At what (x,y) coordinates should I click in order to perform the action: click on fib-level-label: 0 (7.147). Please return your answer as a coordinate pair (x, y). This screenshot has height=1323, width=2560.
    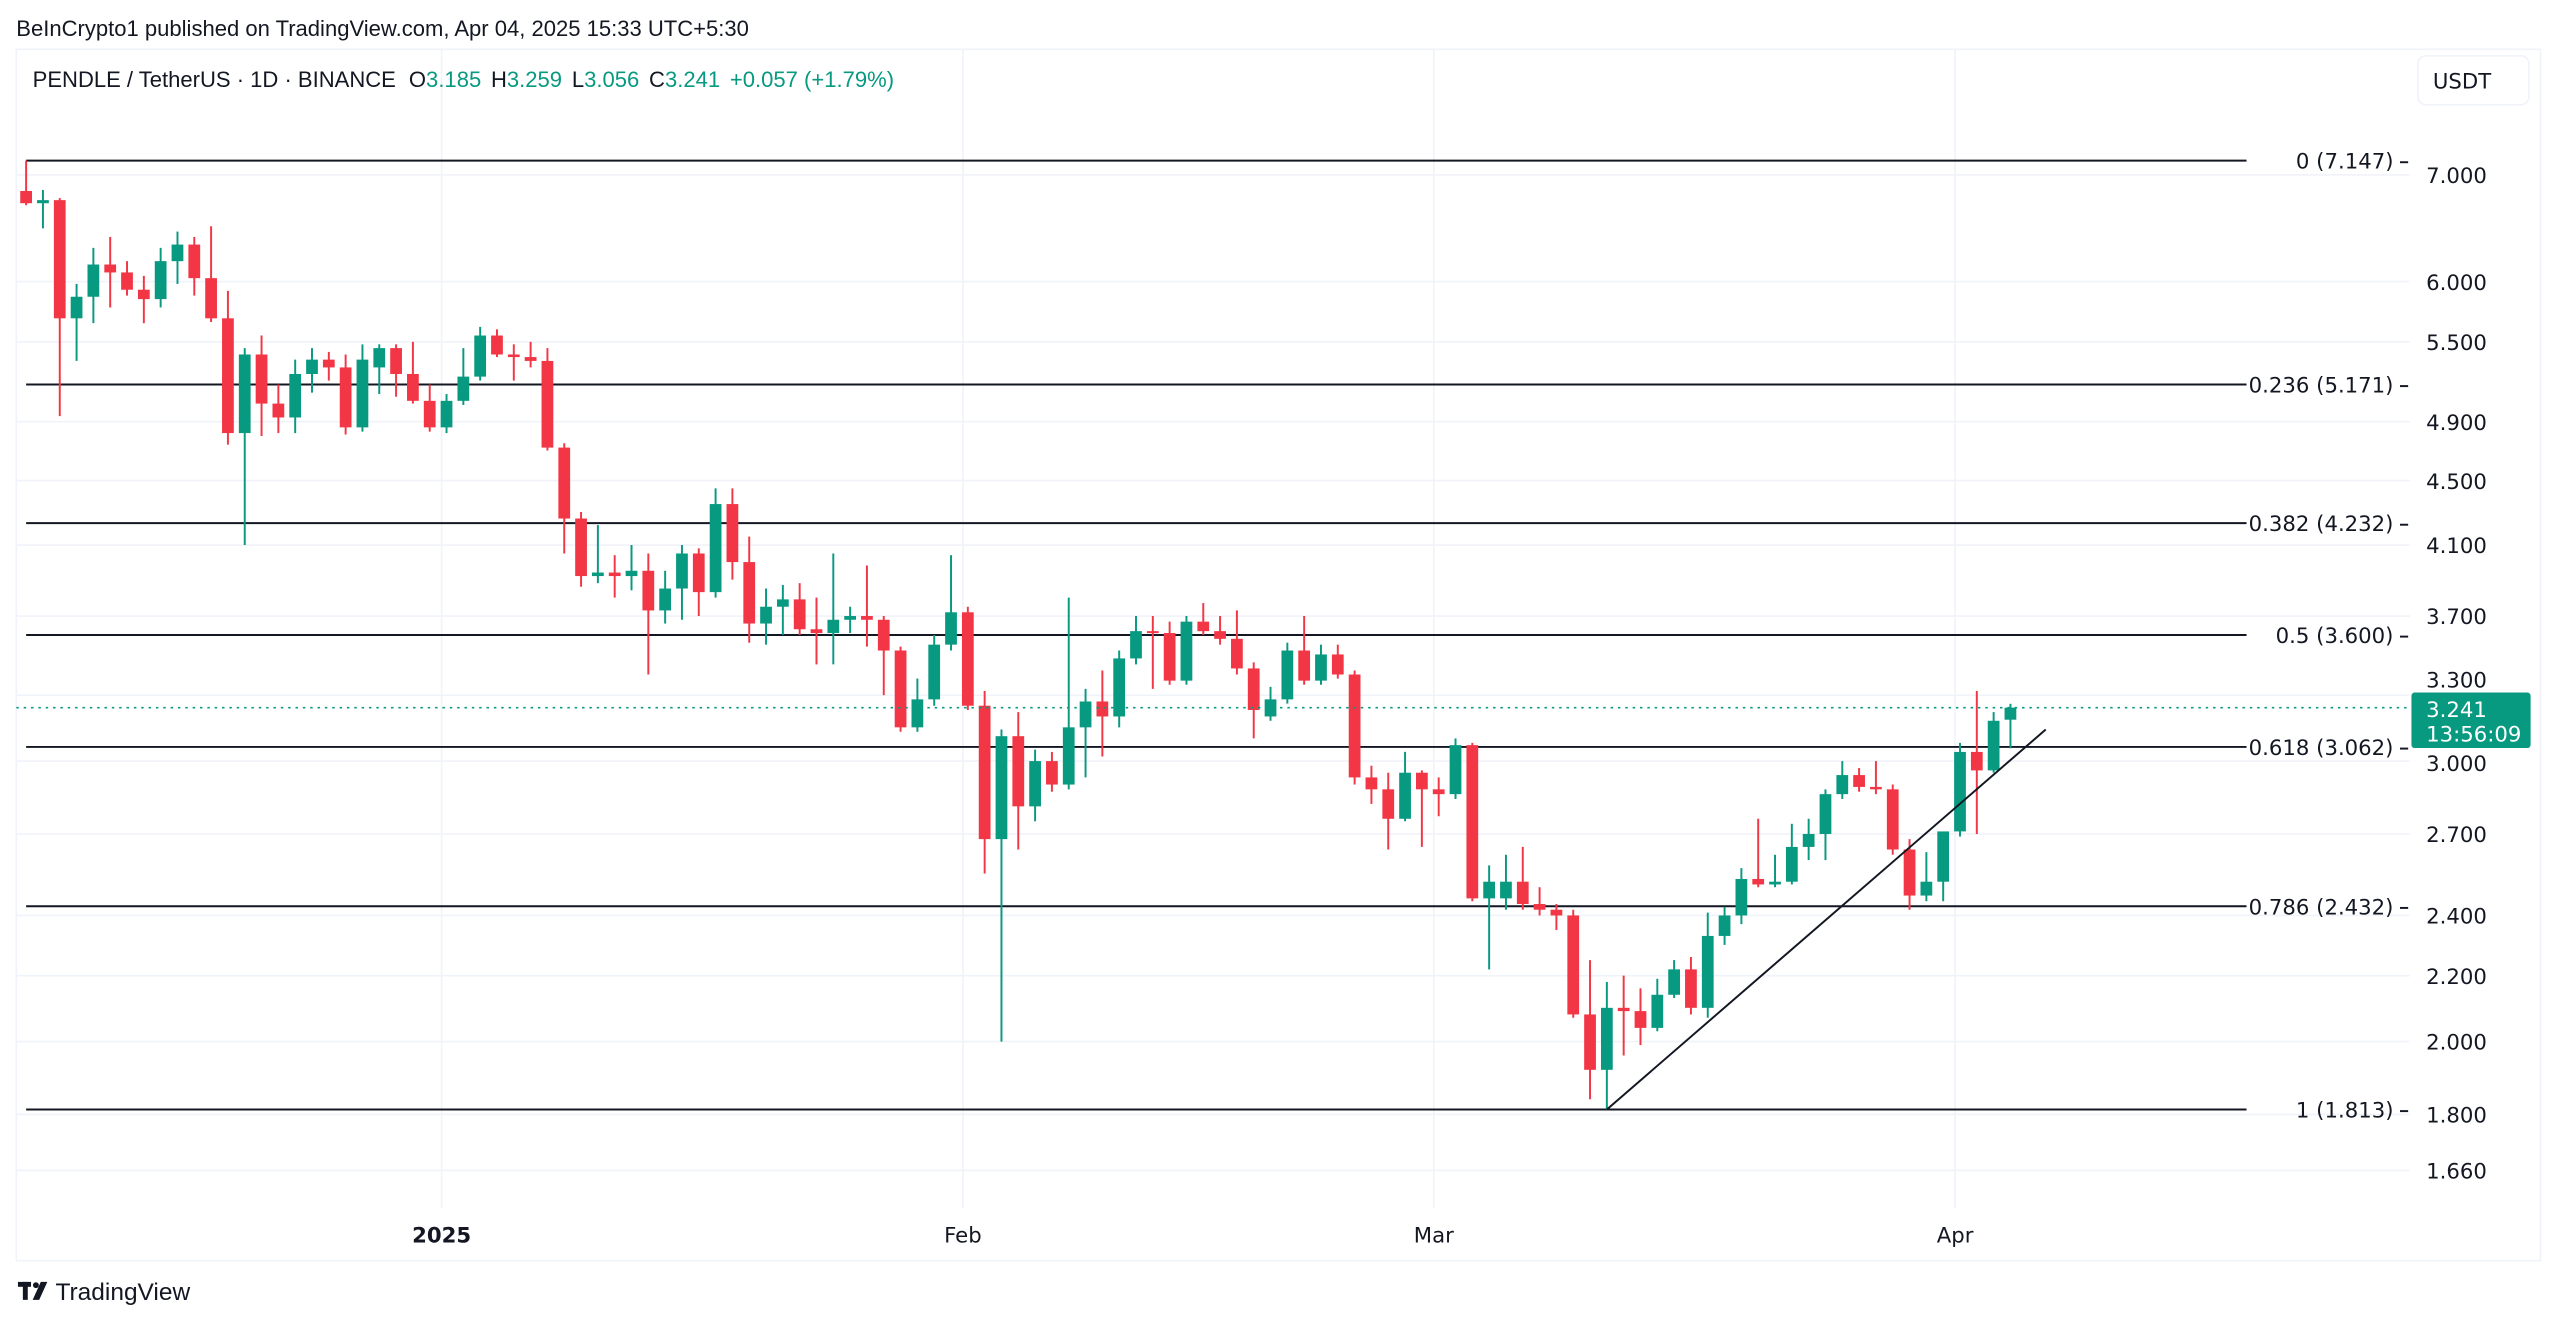
    Looking at the image, I should click on (2345, 162).